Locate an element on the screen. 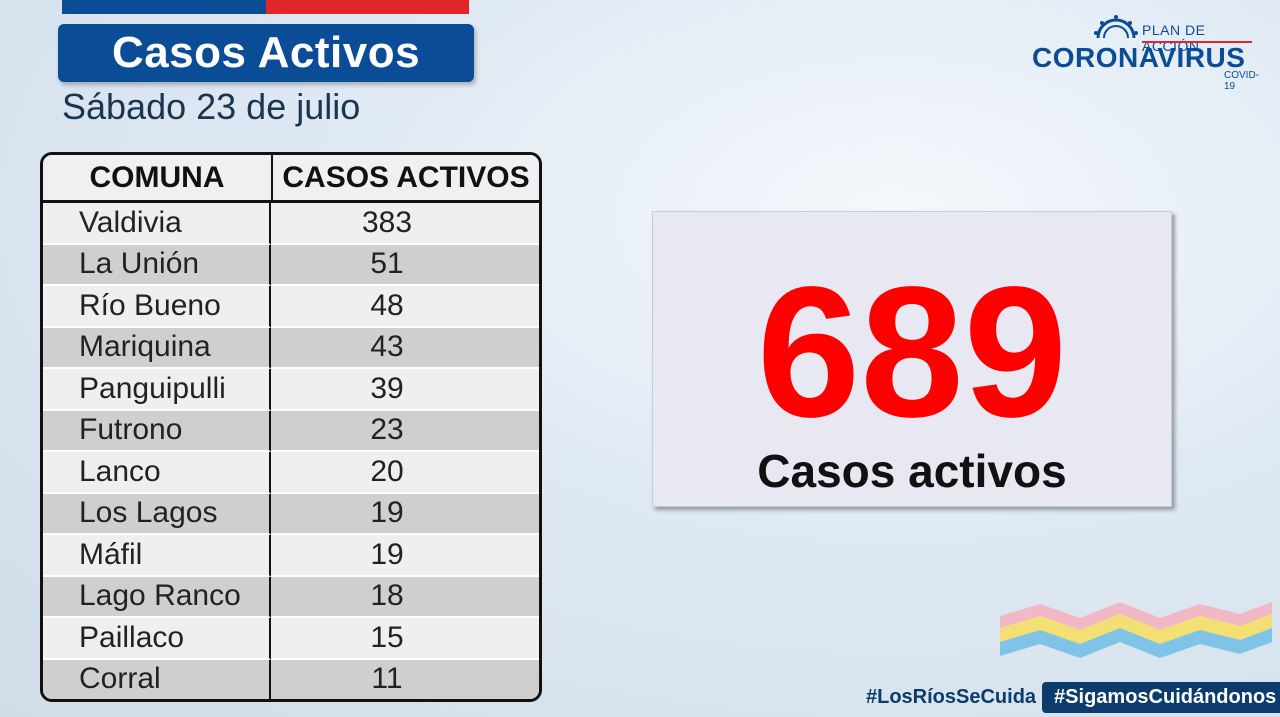 The image size is (1280, 717). cell-comuna: Lago Ranco is located at coordinates (157, 597).